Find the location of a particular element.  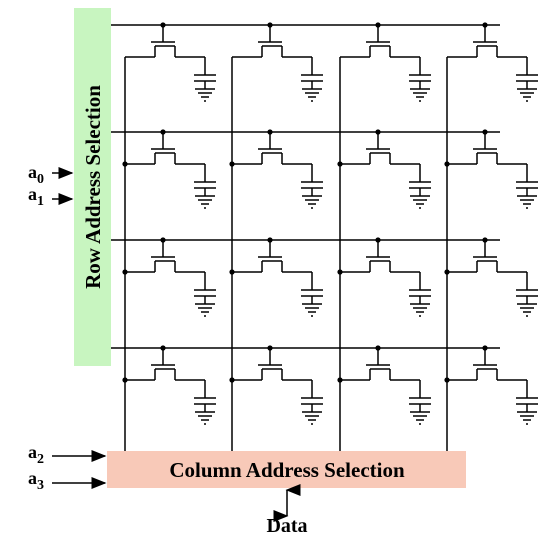

address-input-a3: a3 is located at coordinates (67, 480).